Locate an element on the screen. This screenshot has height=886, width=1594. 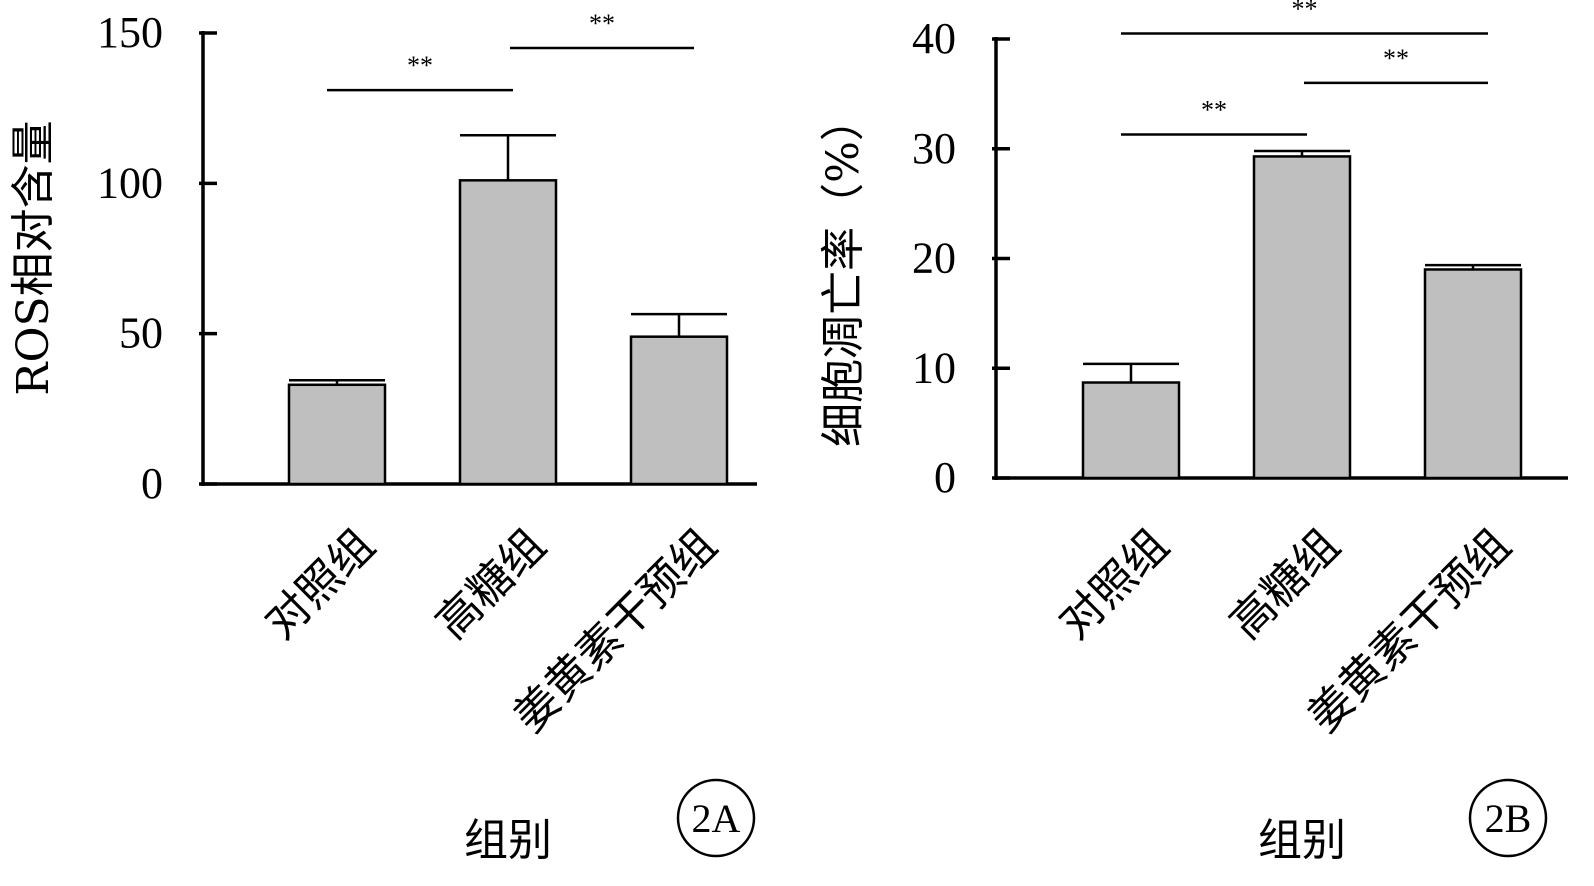
y-tick-label: 20 is located at coordinates (934, 258).